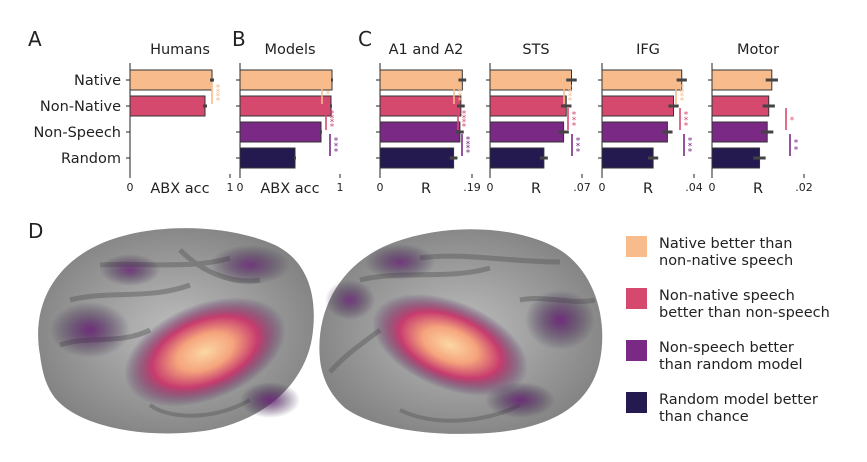 The width and height of the screenshot is (867, 462). What do you see at coordinates (690, 142) in the screenshot?
I see `sig-star-ifg-2-0: *` at bounding box center [690, 142].